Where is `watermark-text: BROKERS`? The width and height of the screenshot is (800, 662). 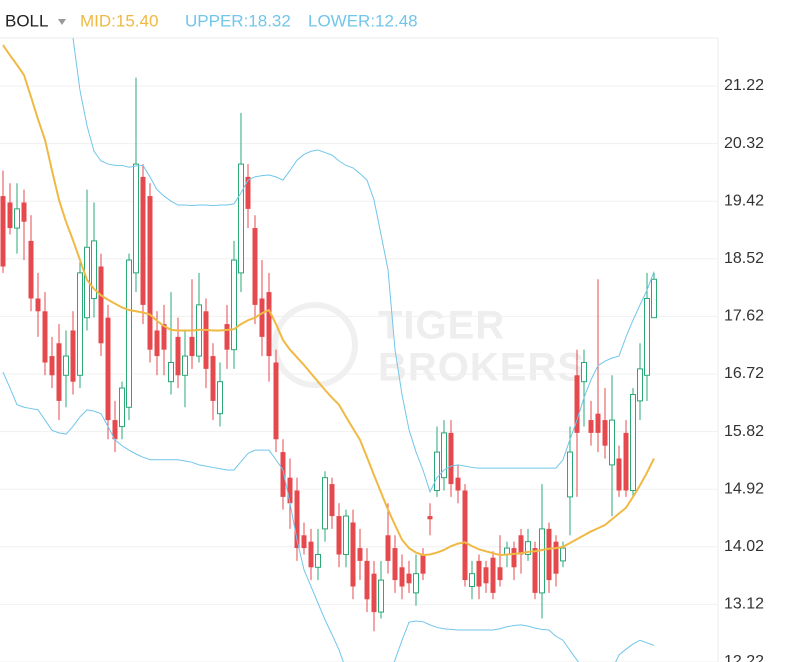 watermark-text: BROKERS is located at coordinates (481, 368).